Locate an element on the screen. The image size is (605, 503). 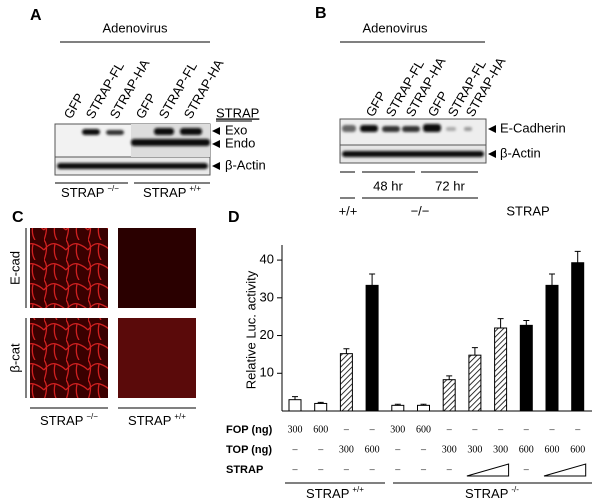
panel-letter: A is located at coordinates (36, 15).